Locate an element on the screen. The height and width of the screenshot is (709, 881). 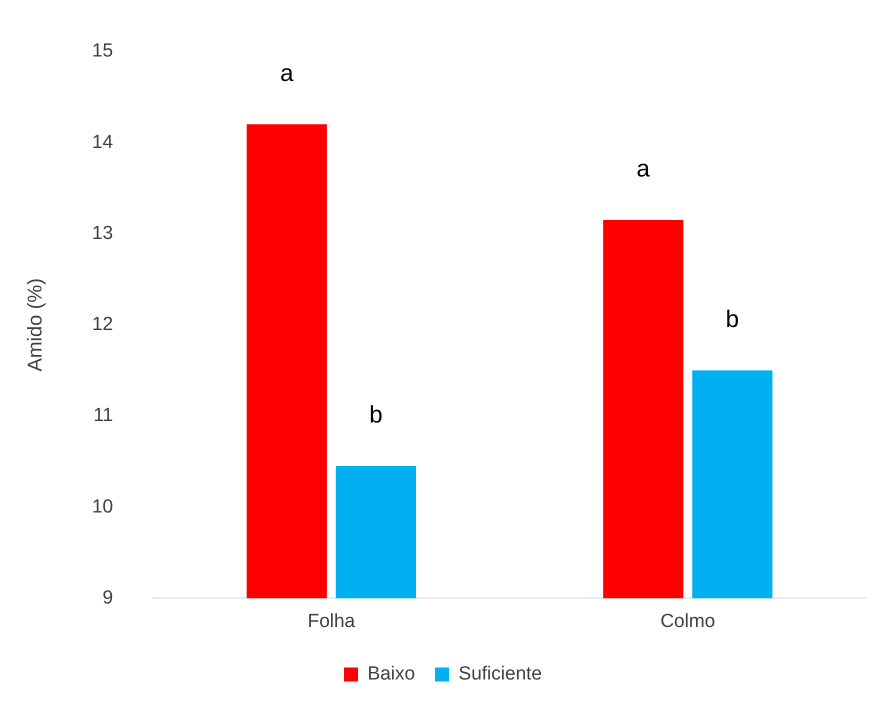
x-tick-label: Folha is located at coordinates (332, 621).